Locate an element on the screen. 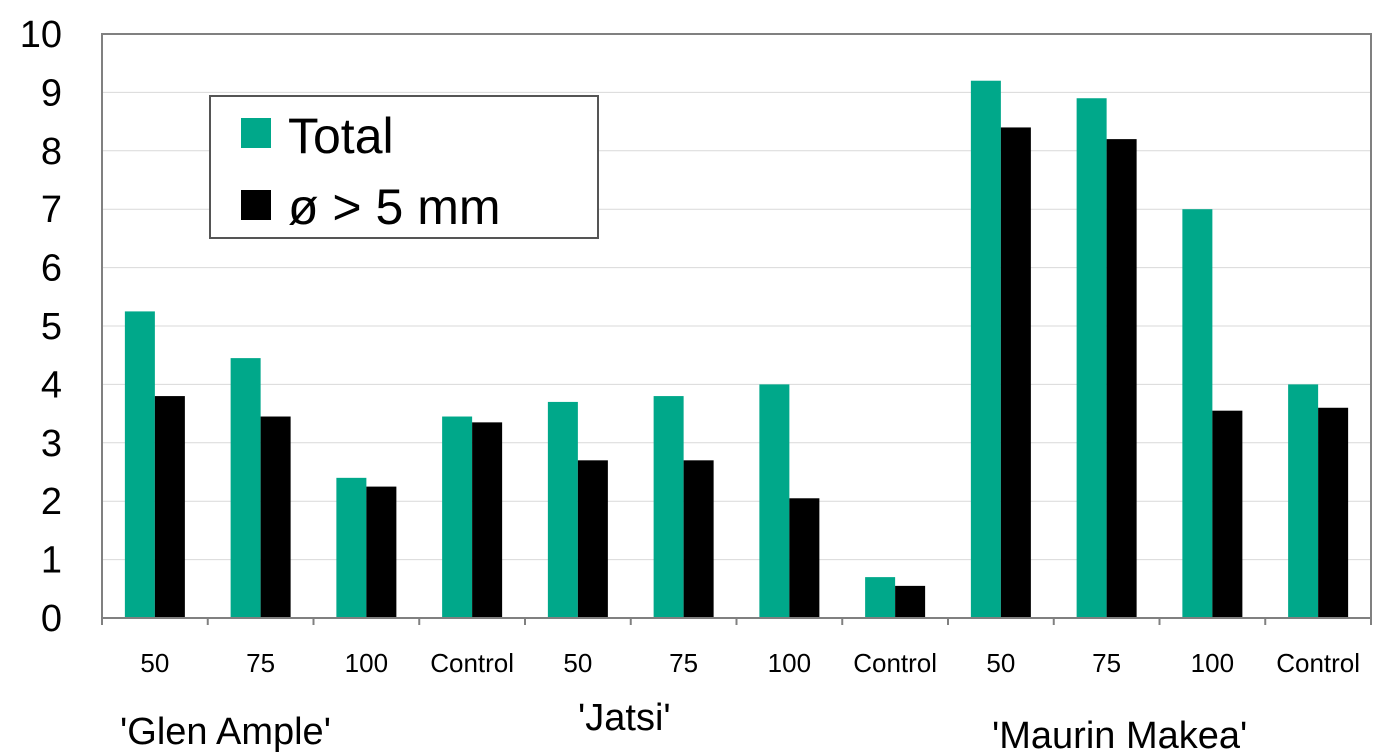 The height and width of the screenshot is (756, 1374). y-tick-label: 3 is located at coordinates (51, 444).